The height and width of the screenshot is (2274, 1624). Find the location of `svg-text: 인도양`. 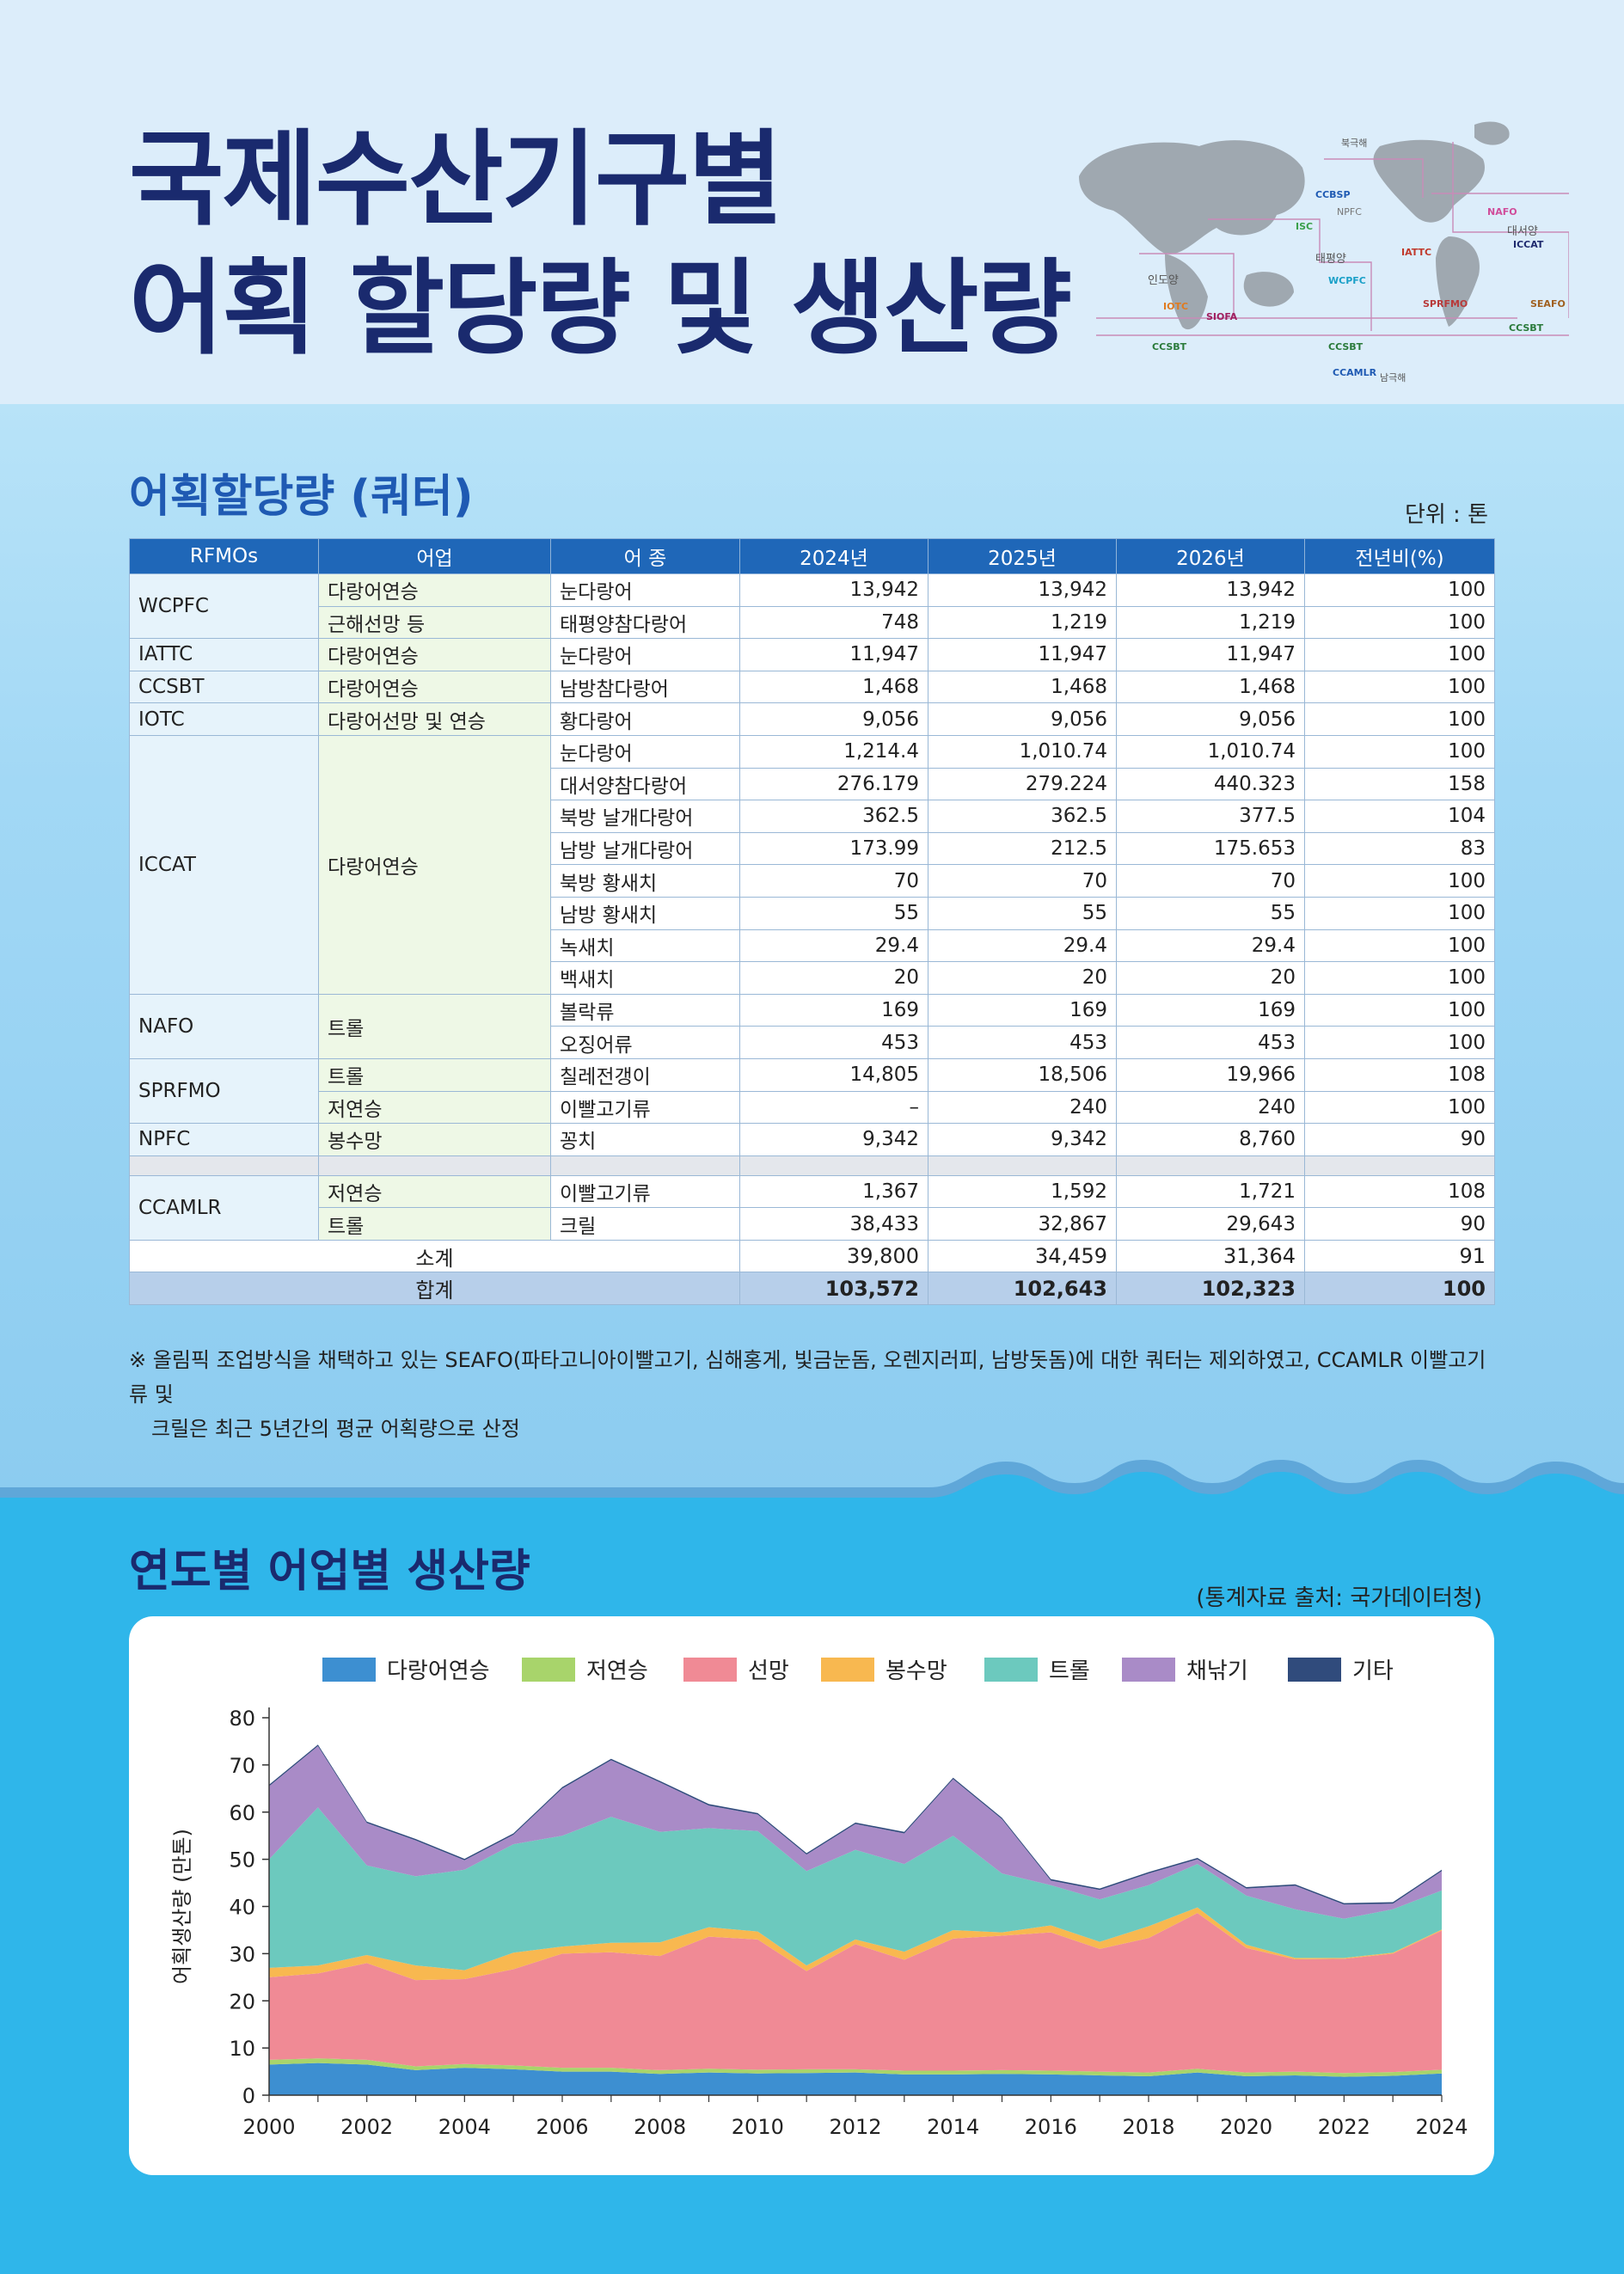

svg-text: 인도양 is located at coordinates (1163, 281).